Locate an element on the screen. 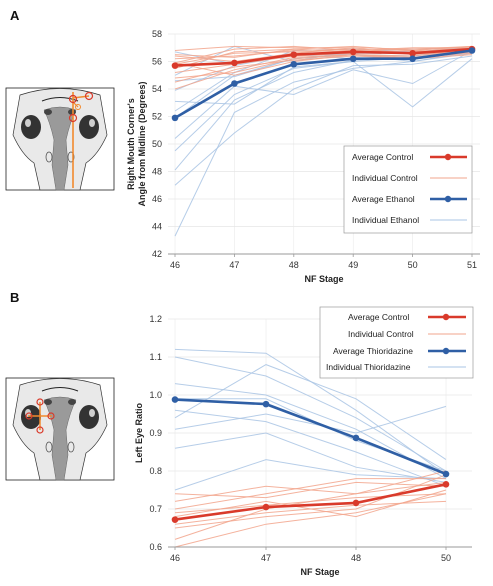 This screenshot has width=493, height=586. legend-label-average-ethanol: Average Ethanol is located at coordinates (383, 199).